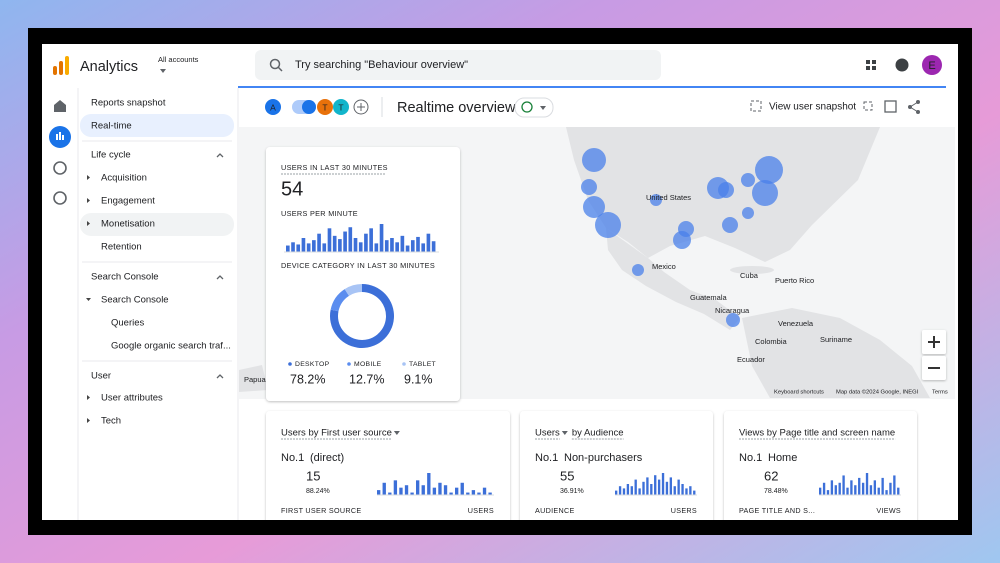 The height and width of the screenshot is (563, 1000). What do you see at coordinates (799, 393) in the screenshot?
I see `map-attribution: Keyboard shortcuts` at bounding box center [799, 393].